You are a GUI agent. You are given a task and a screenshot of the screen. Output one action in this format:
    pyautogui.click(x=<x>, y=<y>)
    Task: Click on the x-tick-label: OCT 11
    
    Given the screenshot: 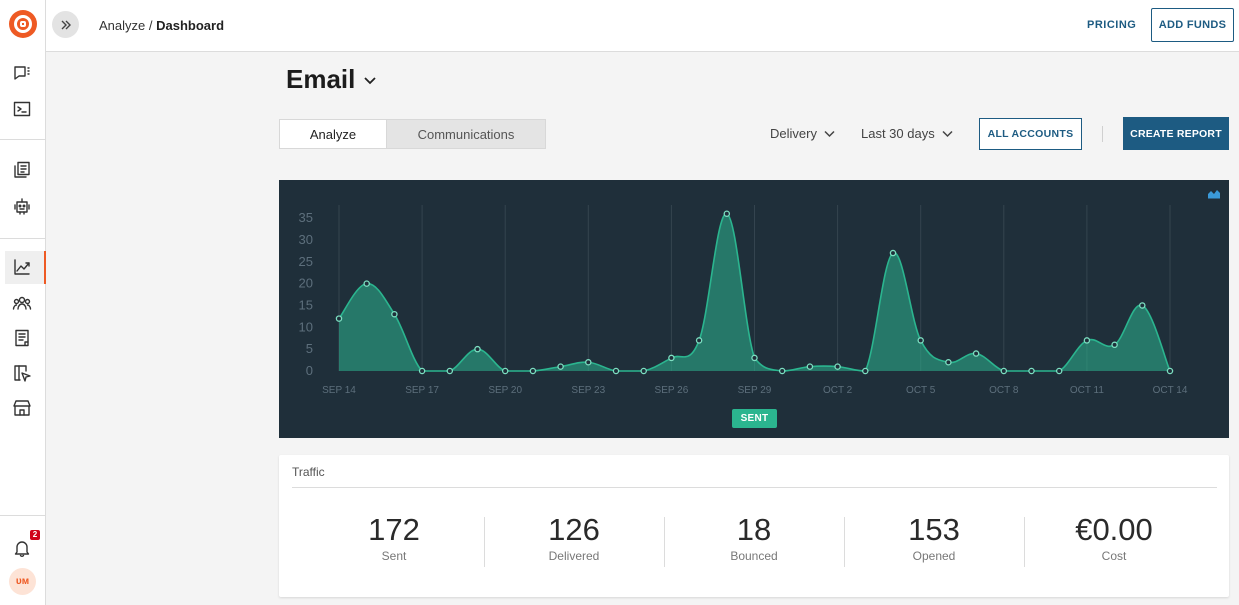 What is the action you would take?
    pyautogui.click(x=1087, y=390)
    